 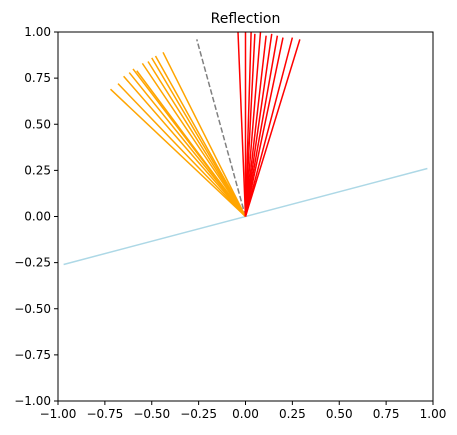 I want to click on y-tick-label: 1.00, so click(x=37, y=32).